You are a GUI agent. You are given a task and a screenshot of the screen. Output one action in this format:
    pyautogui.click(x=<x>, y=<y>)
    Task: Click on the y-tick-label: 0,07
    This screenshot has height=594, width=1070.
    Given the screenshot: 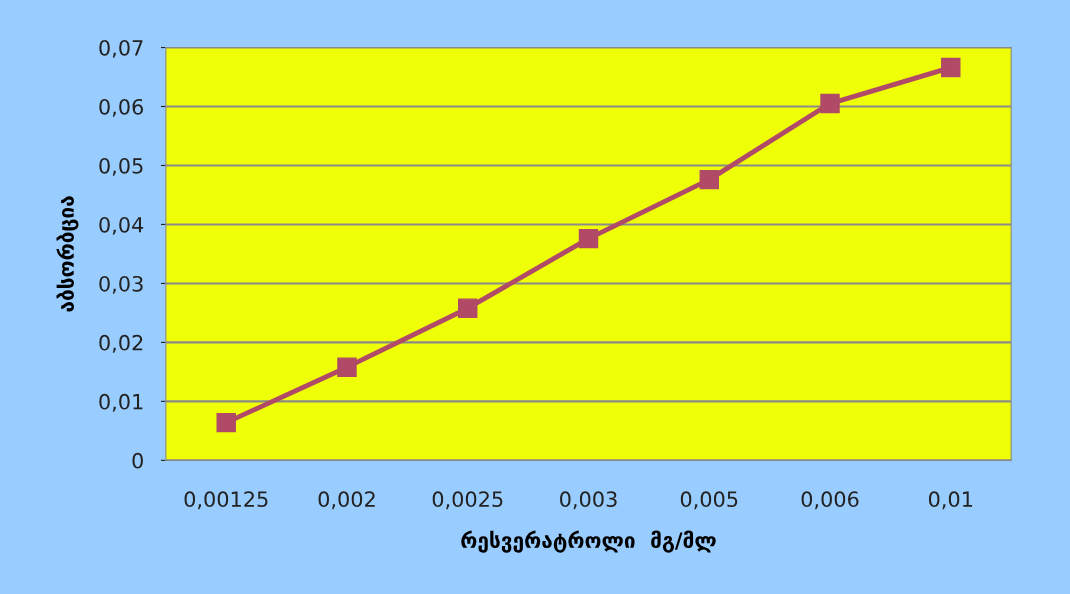 What is the action you would take?
    pyautogui.click(x=121, y=48)
    